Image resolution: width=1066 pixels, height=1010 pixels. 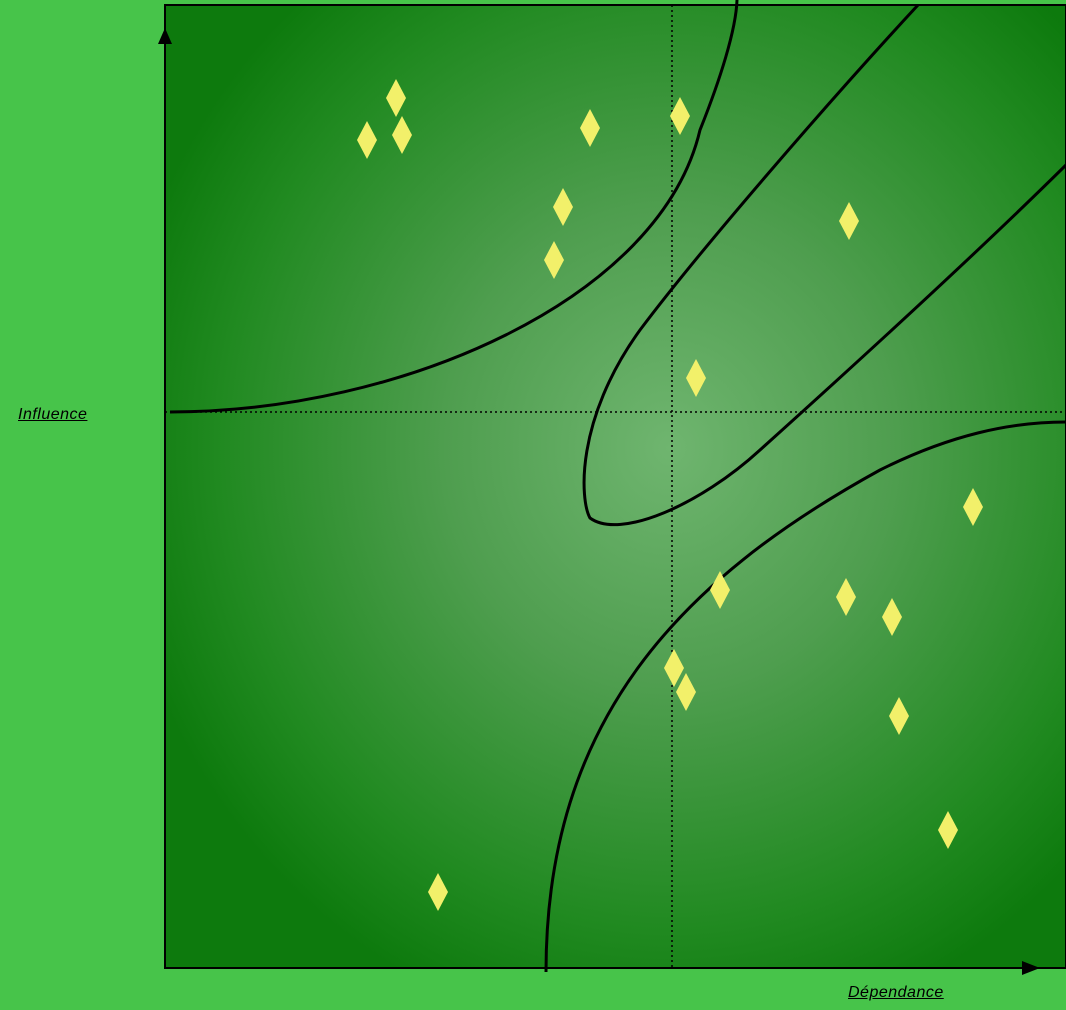 I want to click on y-axis-arrow-icon, so click(x=165, y=36).